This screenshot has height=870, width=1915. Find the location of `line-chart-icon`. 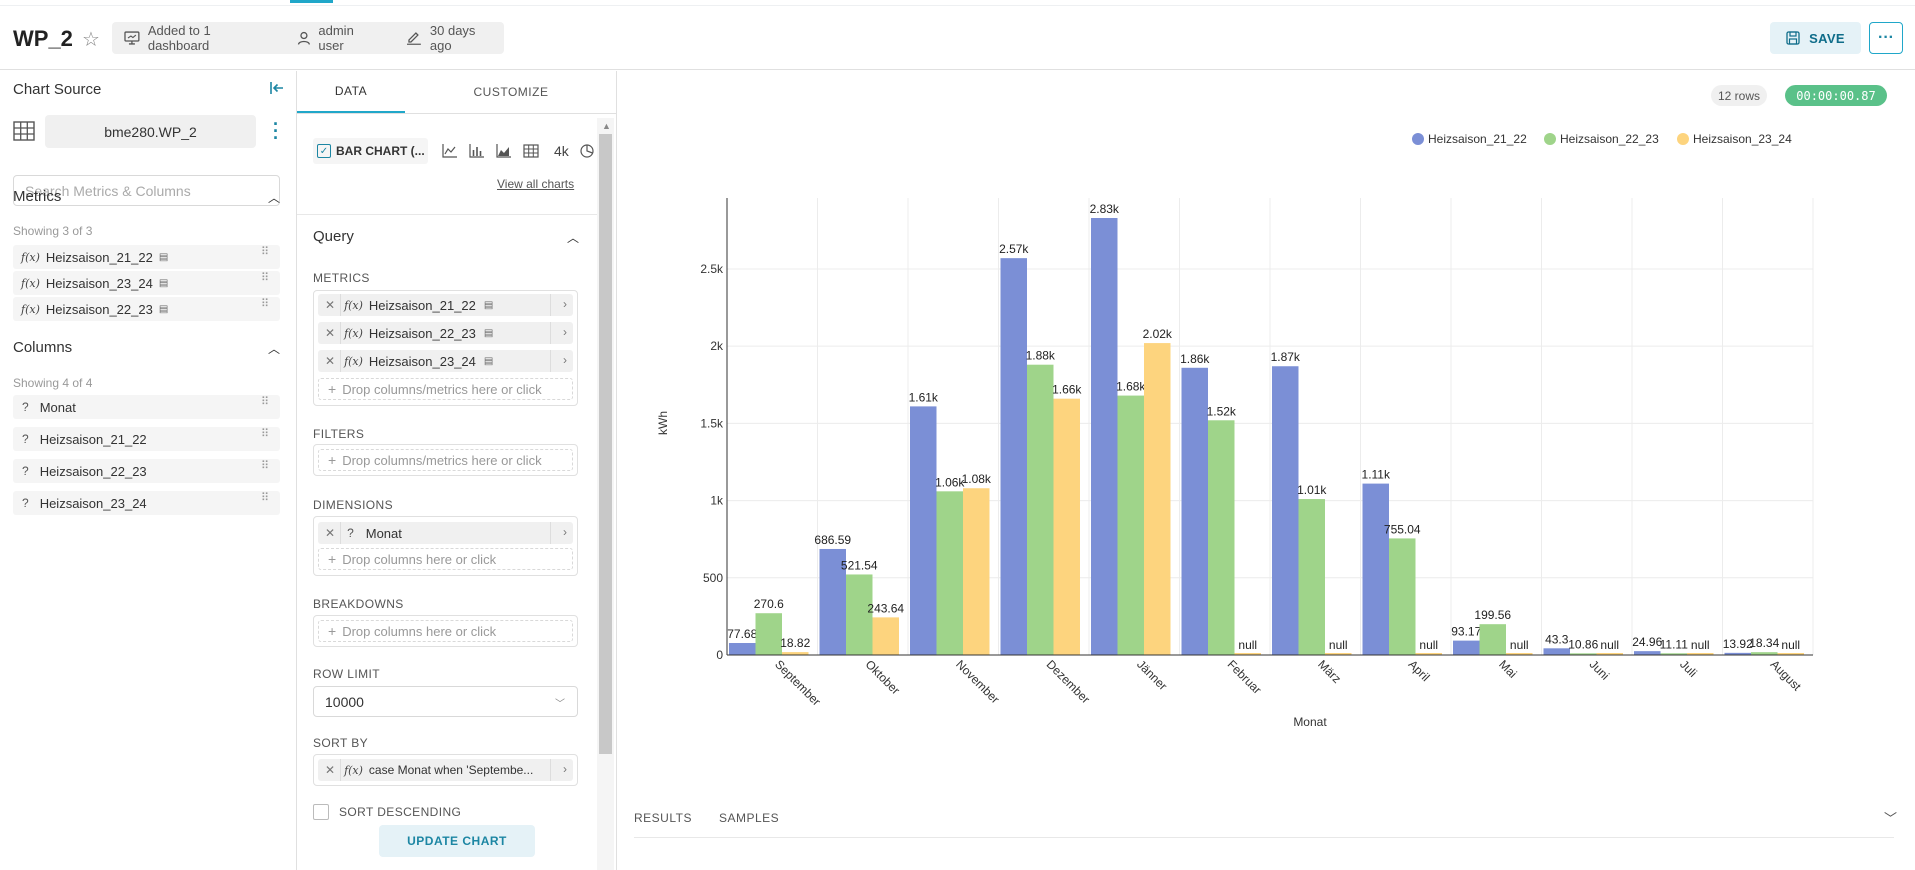

line-chart-icon is located at coordinates (449, 152).